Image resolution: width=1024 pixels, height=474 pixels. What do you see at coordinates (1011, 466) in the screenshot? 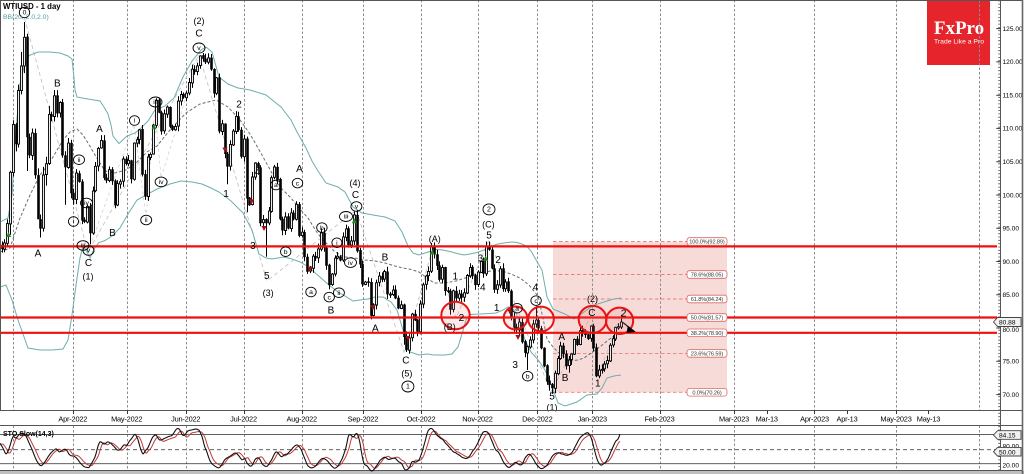
I see `svg-text: 20.00` at bounding box center [1011, 466].